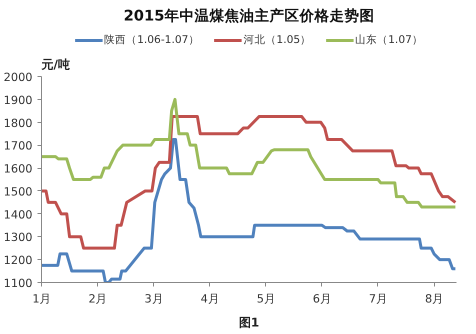  I want to click on x-tick-label: 7月, so click(378, 299).